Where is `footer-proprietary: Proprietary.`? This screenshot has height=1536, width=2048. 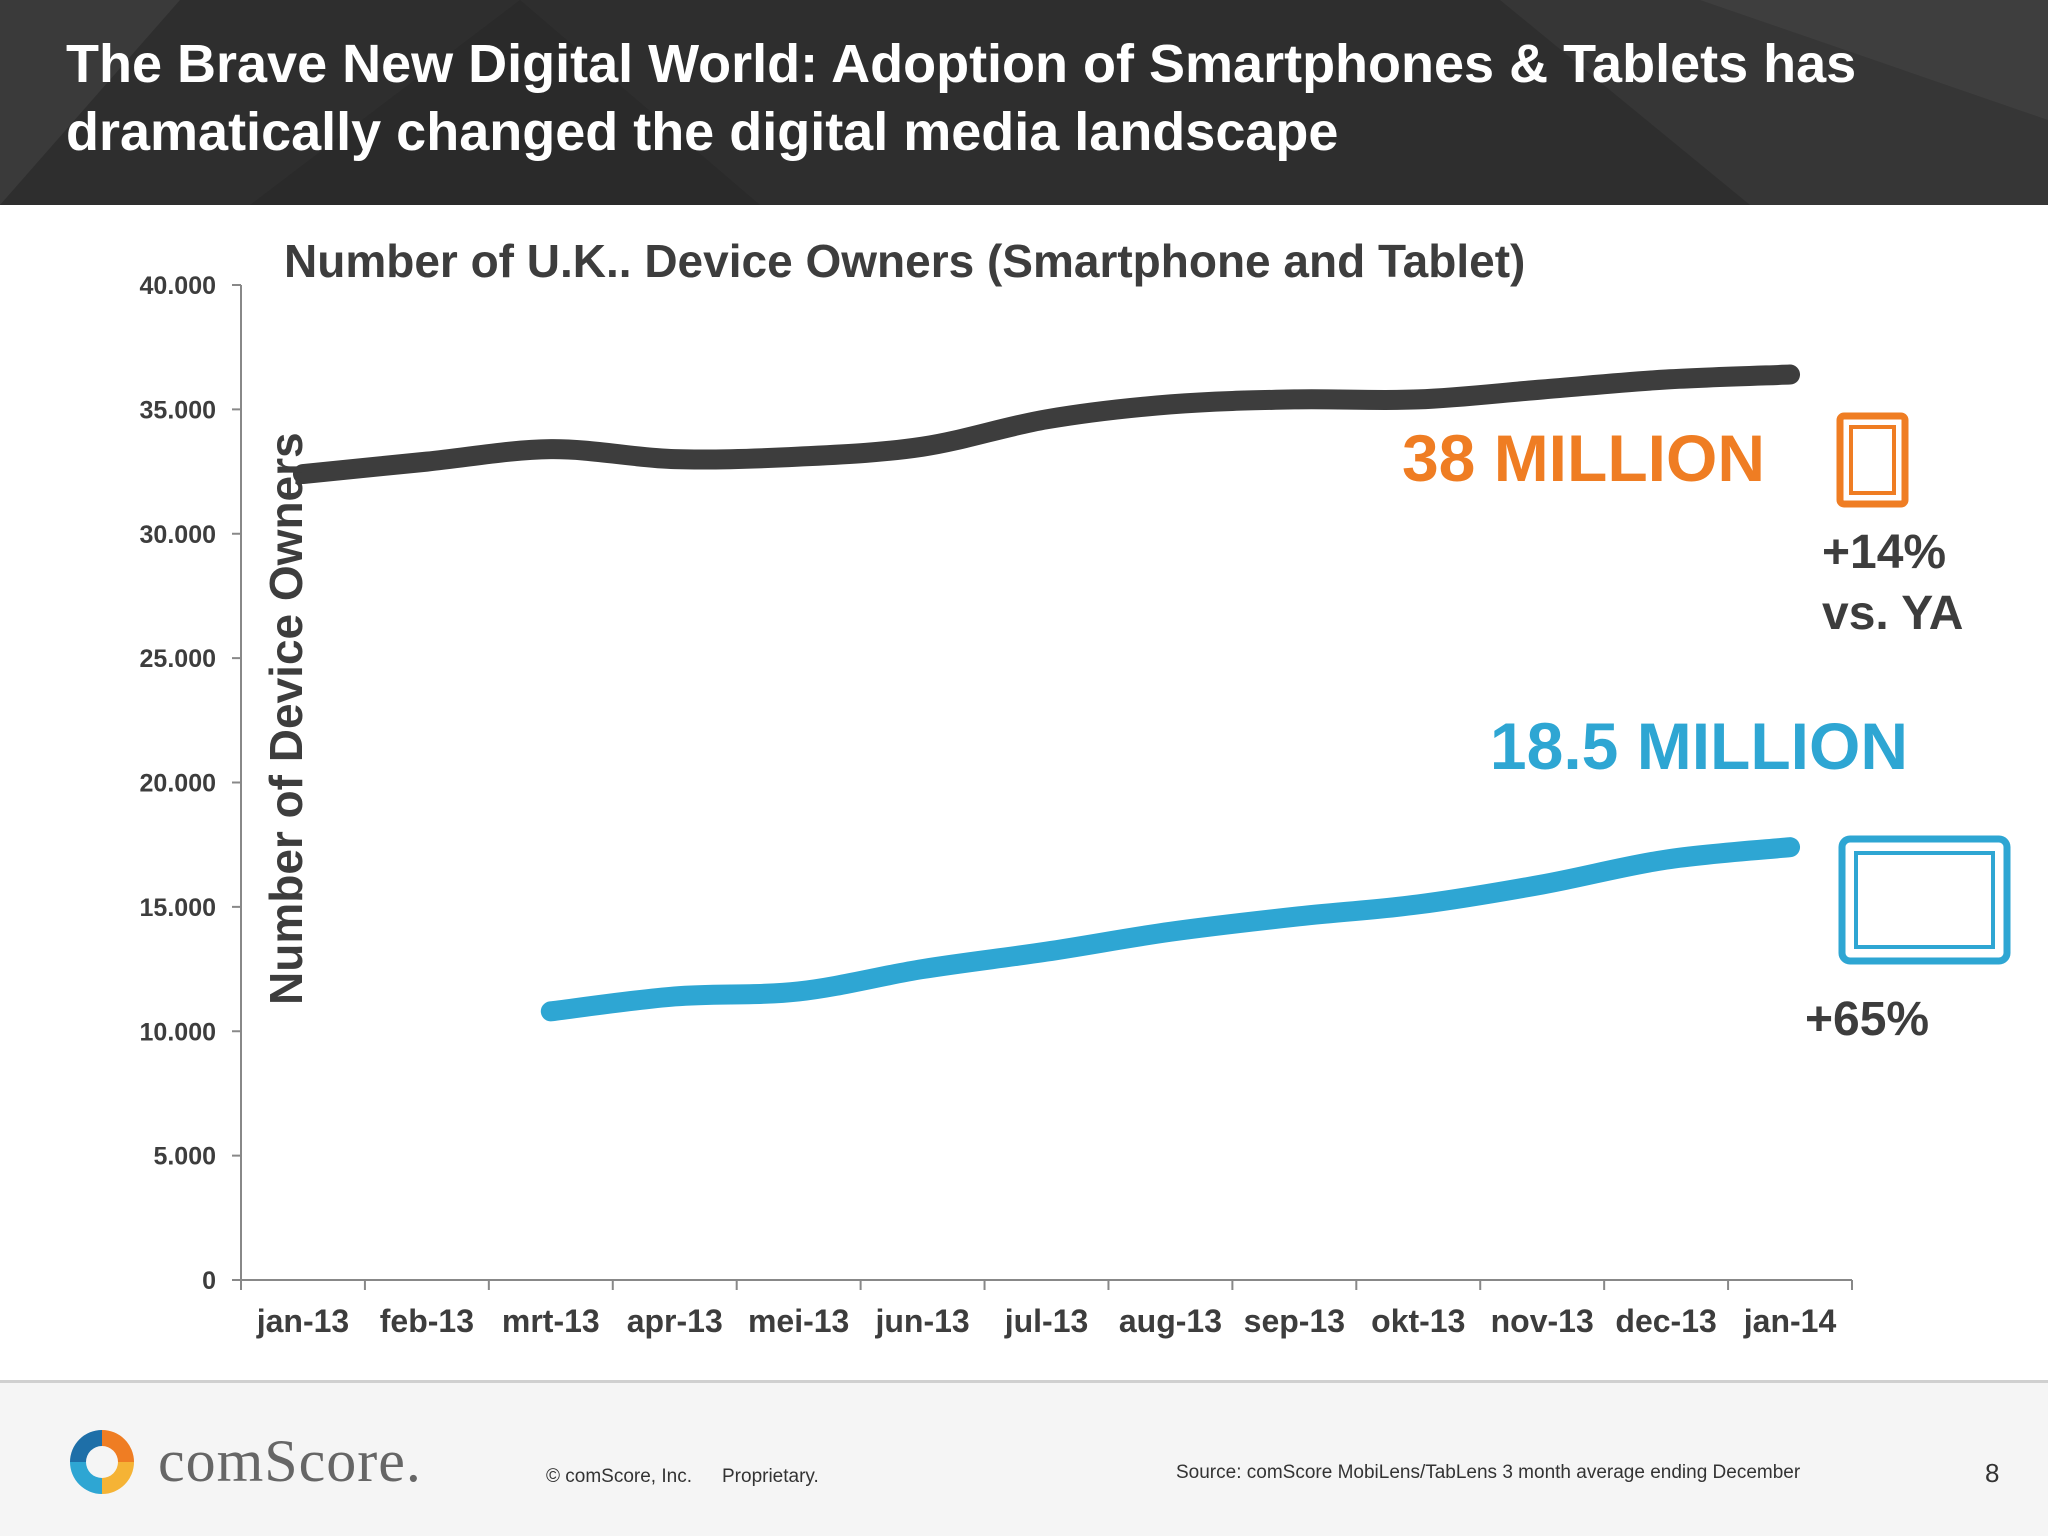
footer-proprietary: Proprietary. is located at coordinates (770, 1476).